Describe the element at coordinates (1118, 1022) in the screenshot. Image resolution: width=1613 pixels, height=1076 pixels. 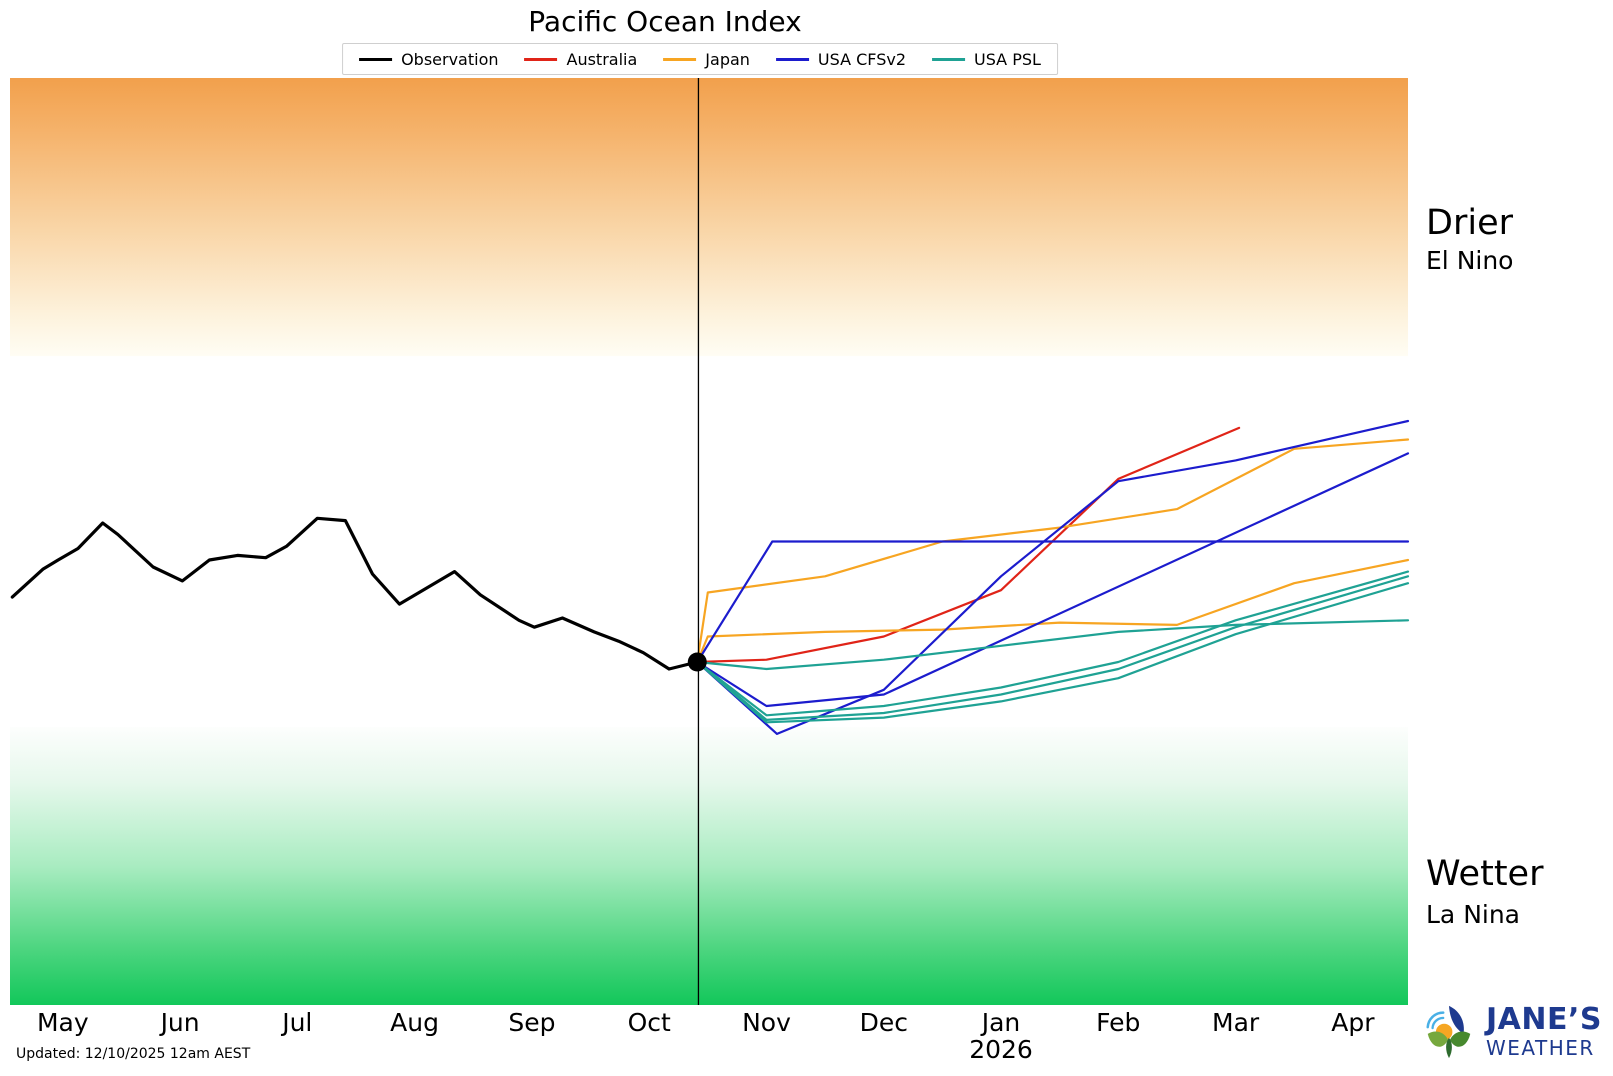
I see `x-tick-feb: Feb` at that location.